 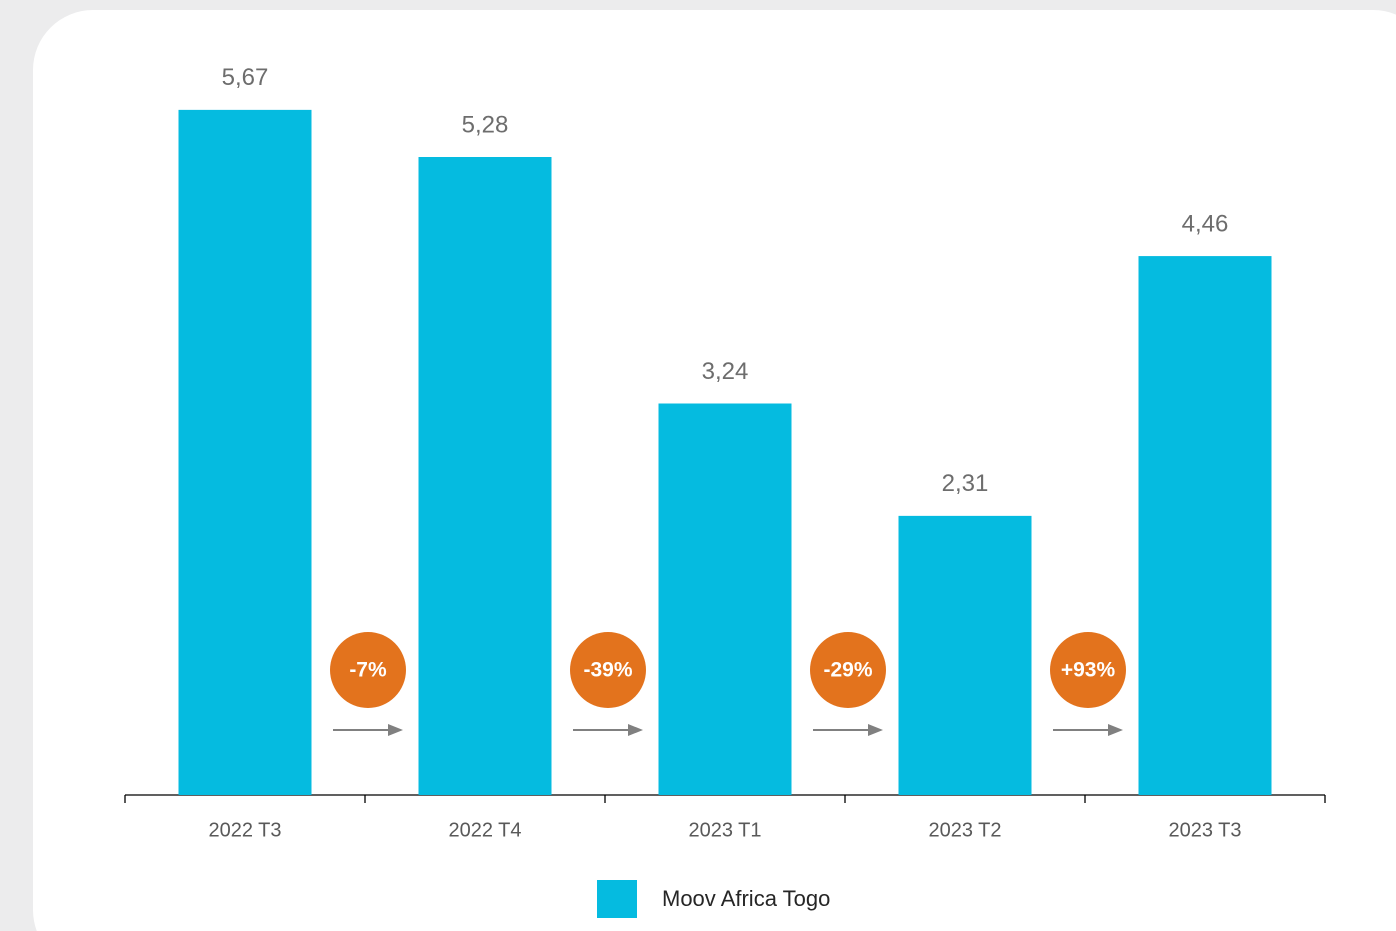 I want to click on change-label: -39%, so click(x=607, y=670).